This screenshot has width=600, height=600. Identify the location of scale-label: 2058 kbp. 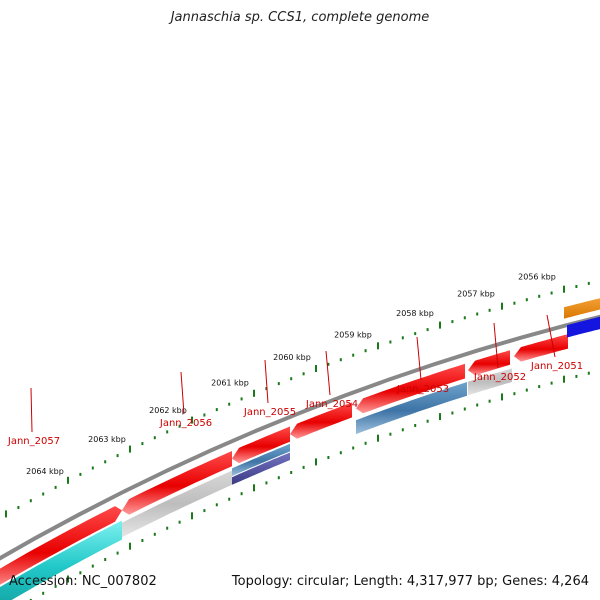
(415, 313).